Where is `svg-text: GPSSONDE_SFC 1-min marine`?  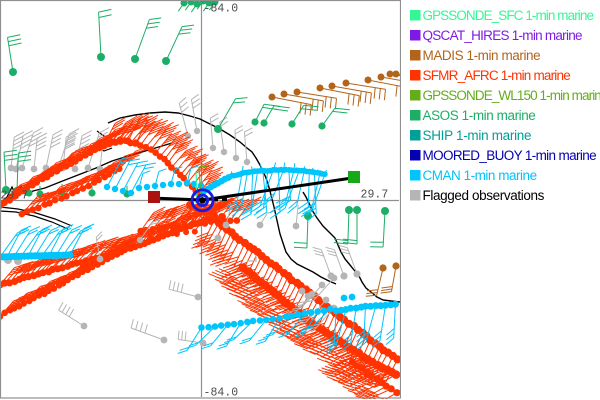
svg-text: GPSSONDE_SFC 1-min marine is located at coordinates (508, 15).